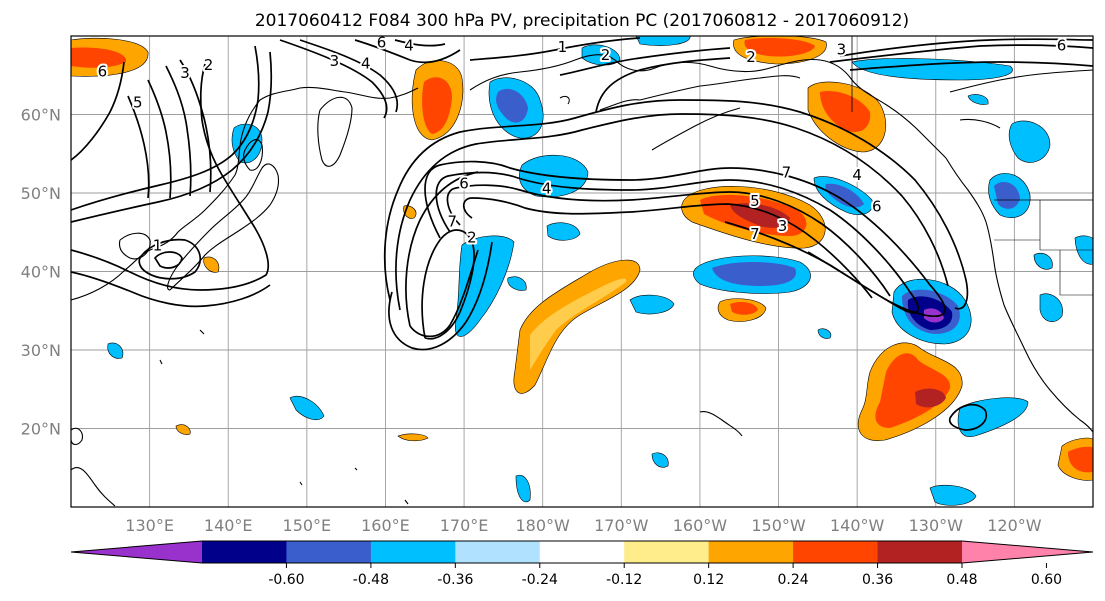 This screenshot has width=1105, height=601. I want to click on colorbar-tick-label: 0.60, so click(1046, 580).